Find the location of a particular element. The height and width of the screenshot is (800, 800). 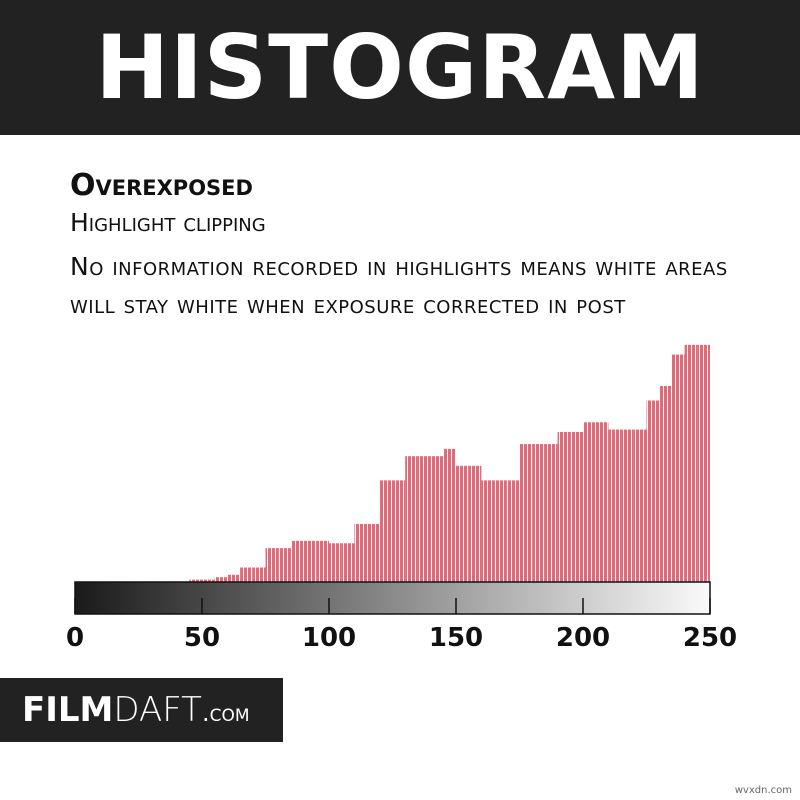

x-tick-label: 200 is located at coordinates (583, 638).